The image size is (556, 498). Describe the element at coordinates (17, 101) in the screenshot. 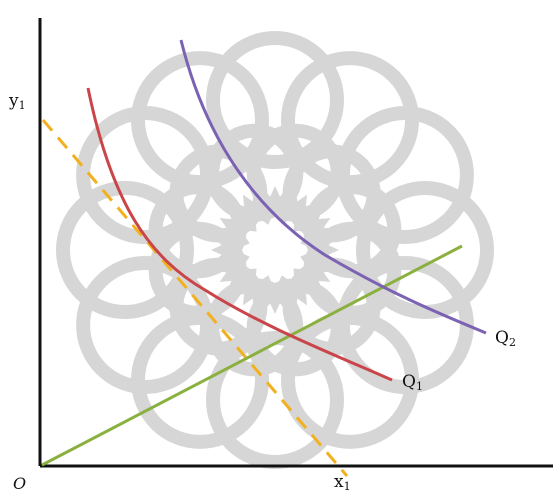

I see `y-intercept-label: y1` at that location.